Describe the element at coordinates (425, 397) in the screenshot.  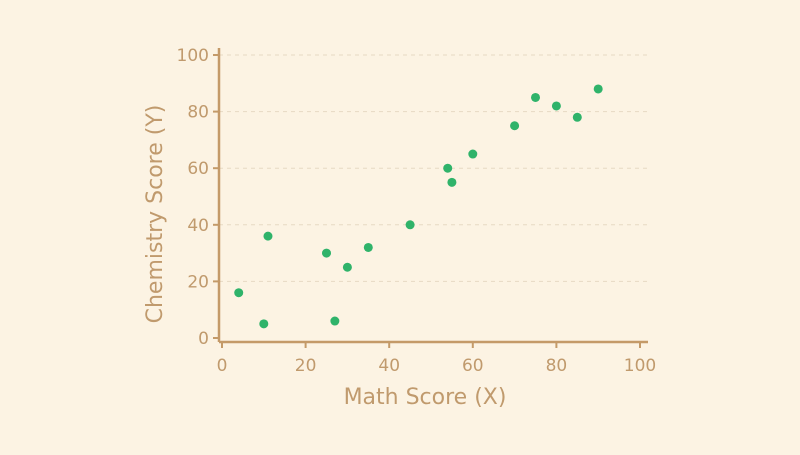
I see `x-axis-label: Math Score (X)` at that location.